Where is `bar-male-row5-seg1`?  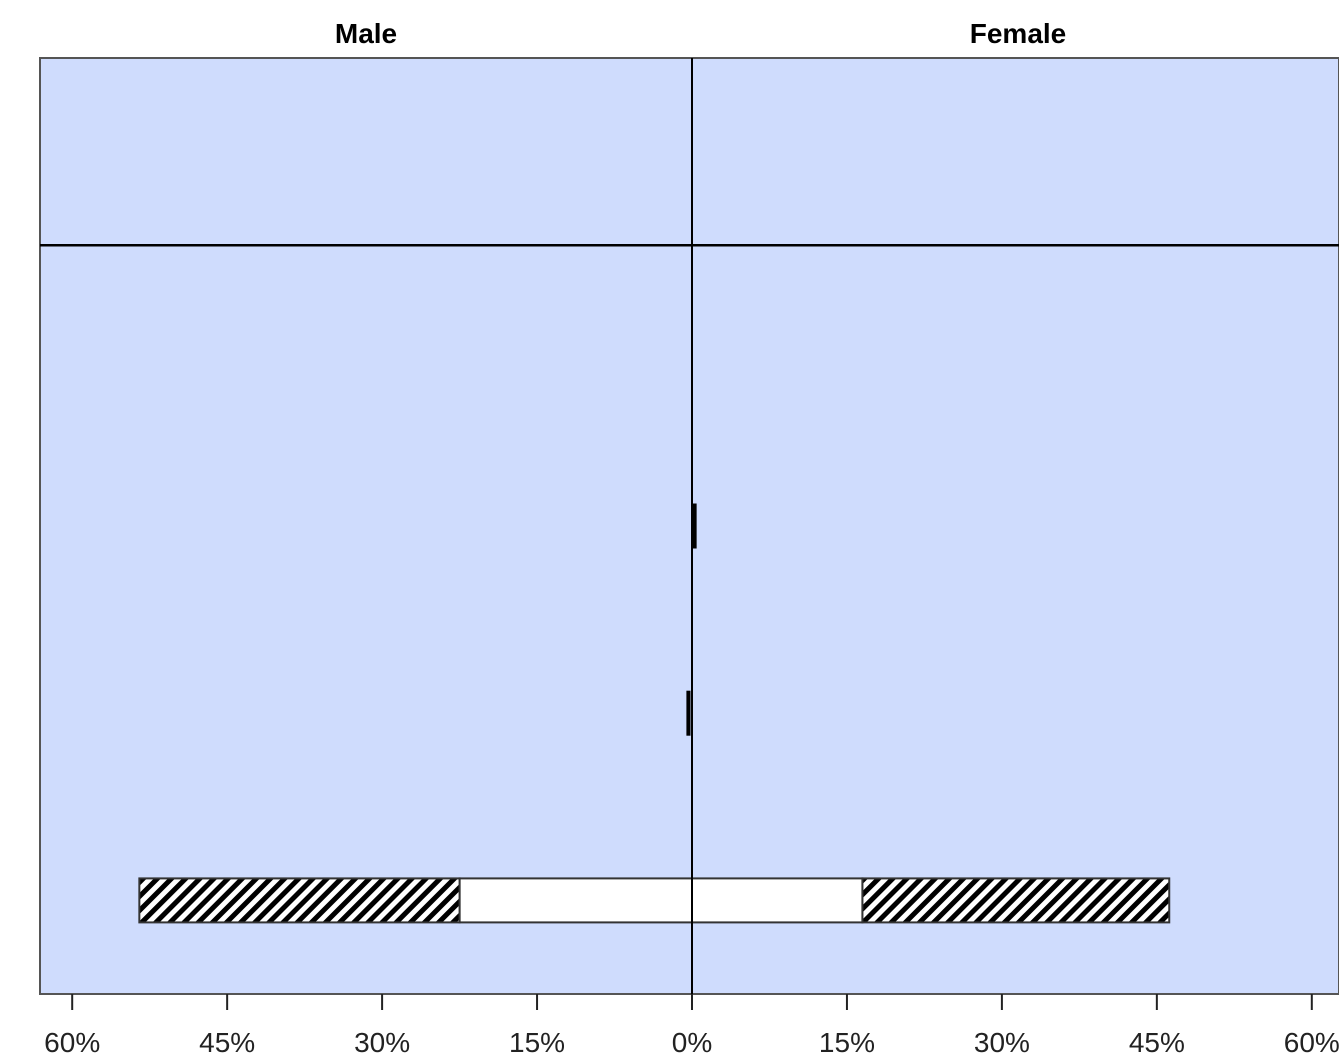 bar-male-row5-seg1 is located at coordinates (299, 900).